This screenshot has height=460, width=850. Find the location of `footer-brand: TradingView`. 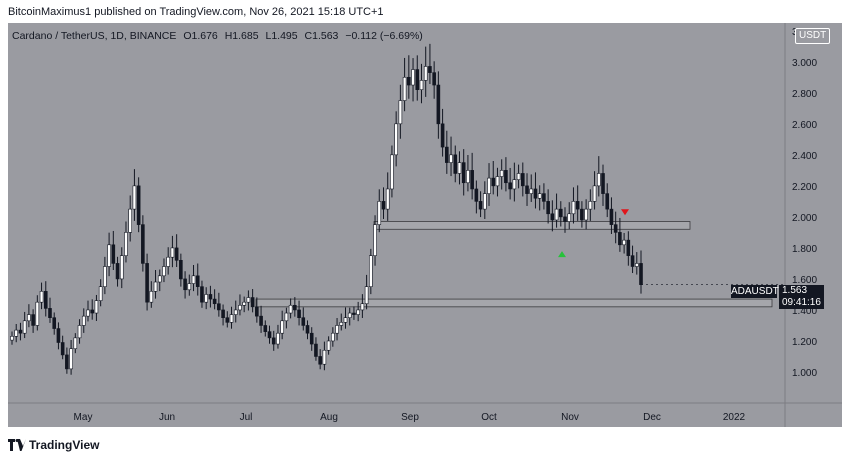

footer-brand: TradingView is located at coordinates (53, 445).